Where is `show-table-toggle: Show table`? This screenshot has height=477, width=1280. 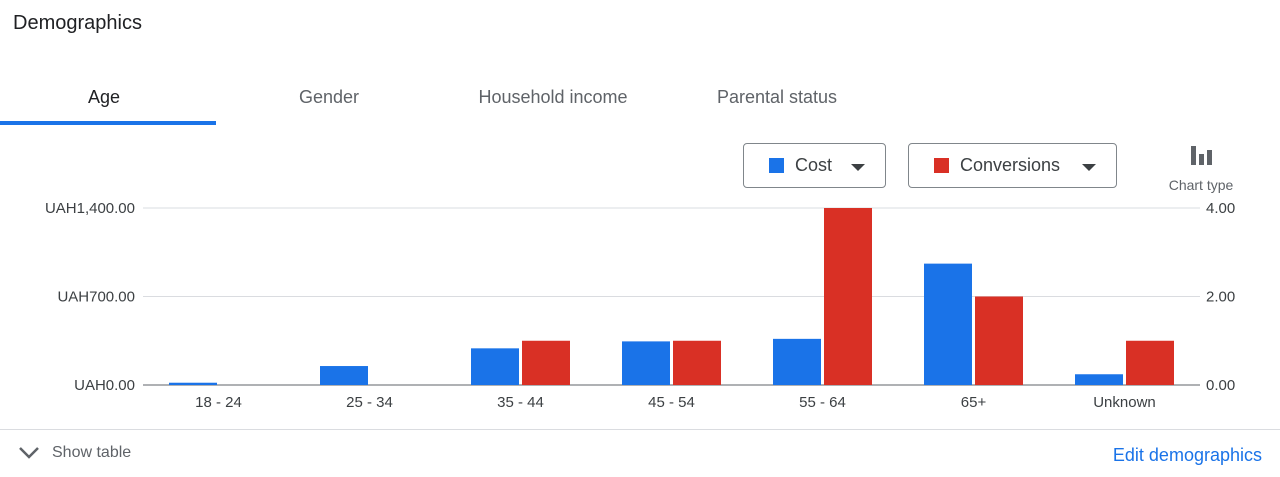
show-table-toggle: Show table is located at coordinates (74, 453).